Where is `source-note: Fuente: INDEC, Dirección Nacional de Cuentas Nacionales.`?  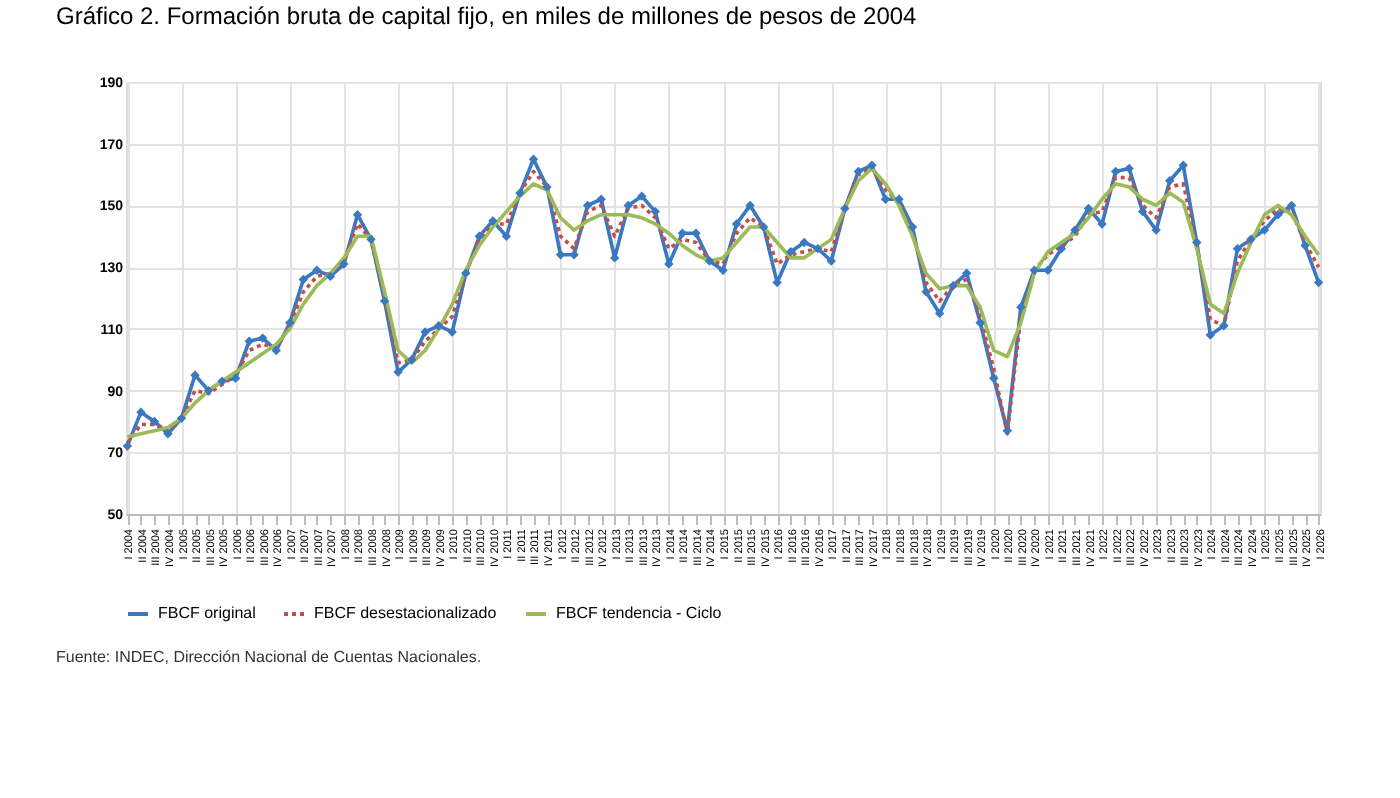 source-note: Fuente: INDEC, Dirección Nacional de Cuentas Nacionales. is located at coordinates (269, 657).